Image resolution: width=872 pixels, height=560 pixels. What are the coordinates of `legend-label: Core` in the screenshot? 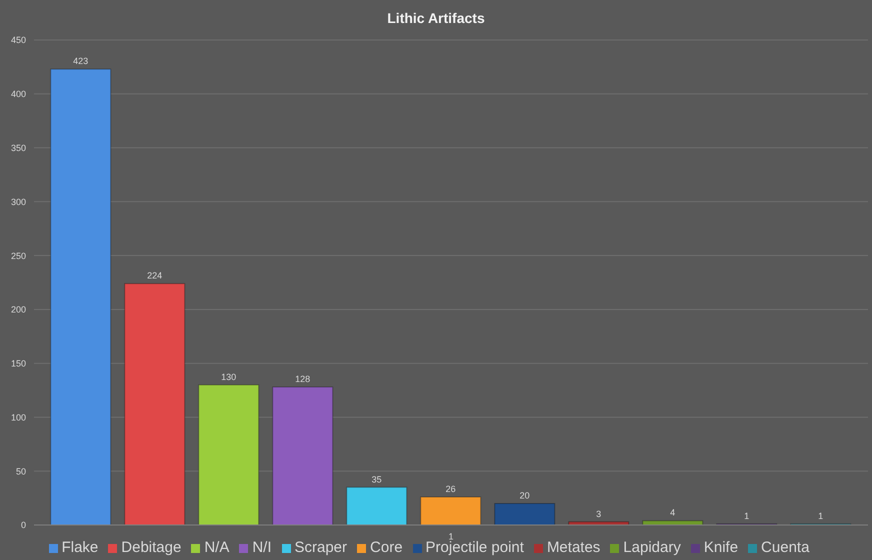 It's located at (386, 547).